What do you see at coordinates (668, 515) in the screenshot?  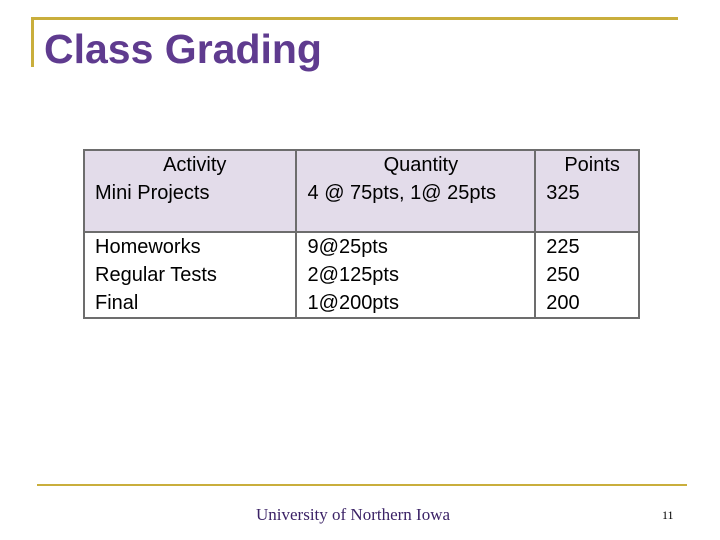 I see `page-number: 11` at bounding box center [668, 515].